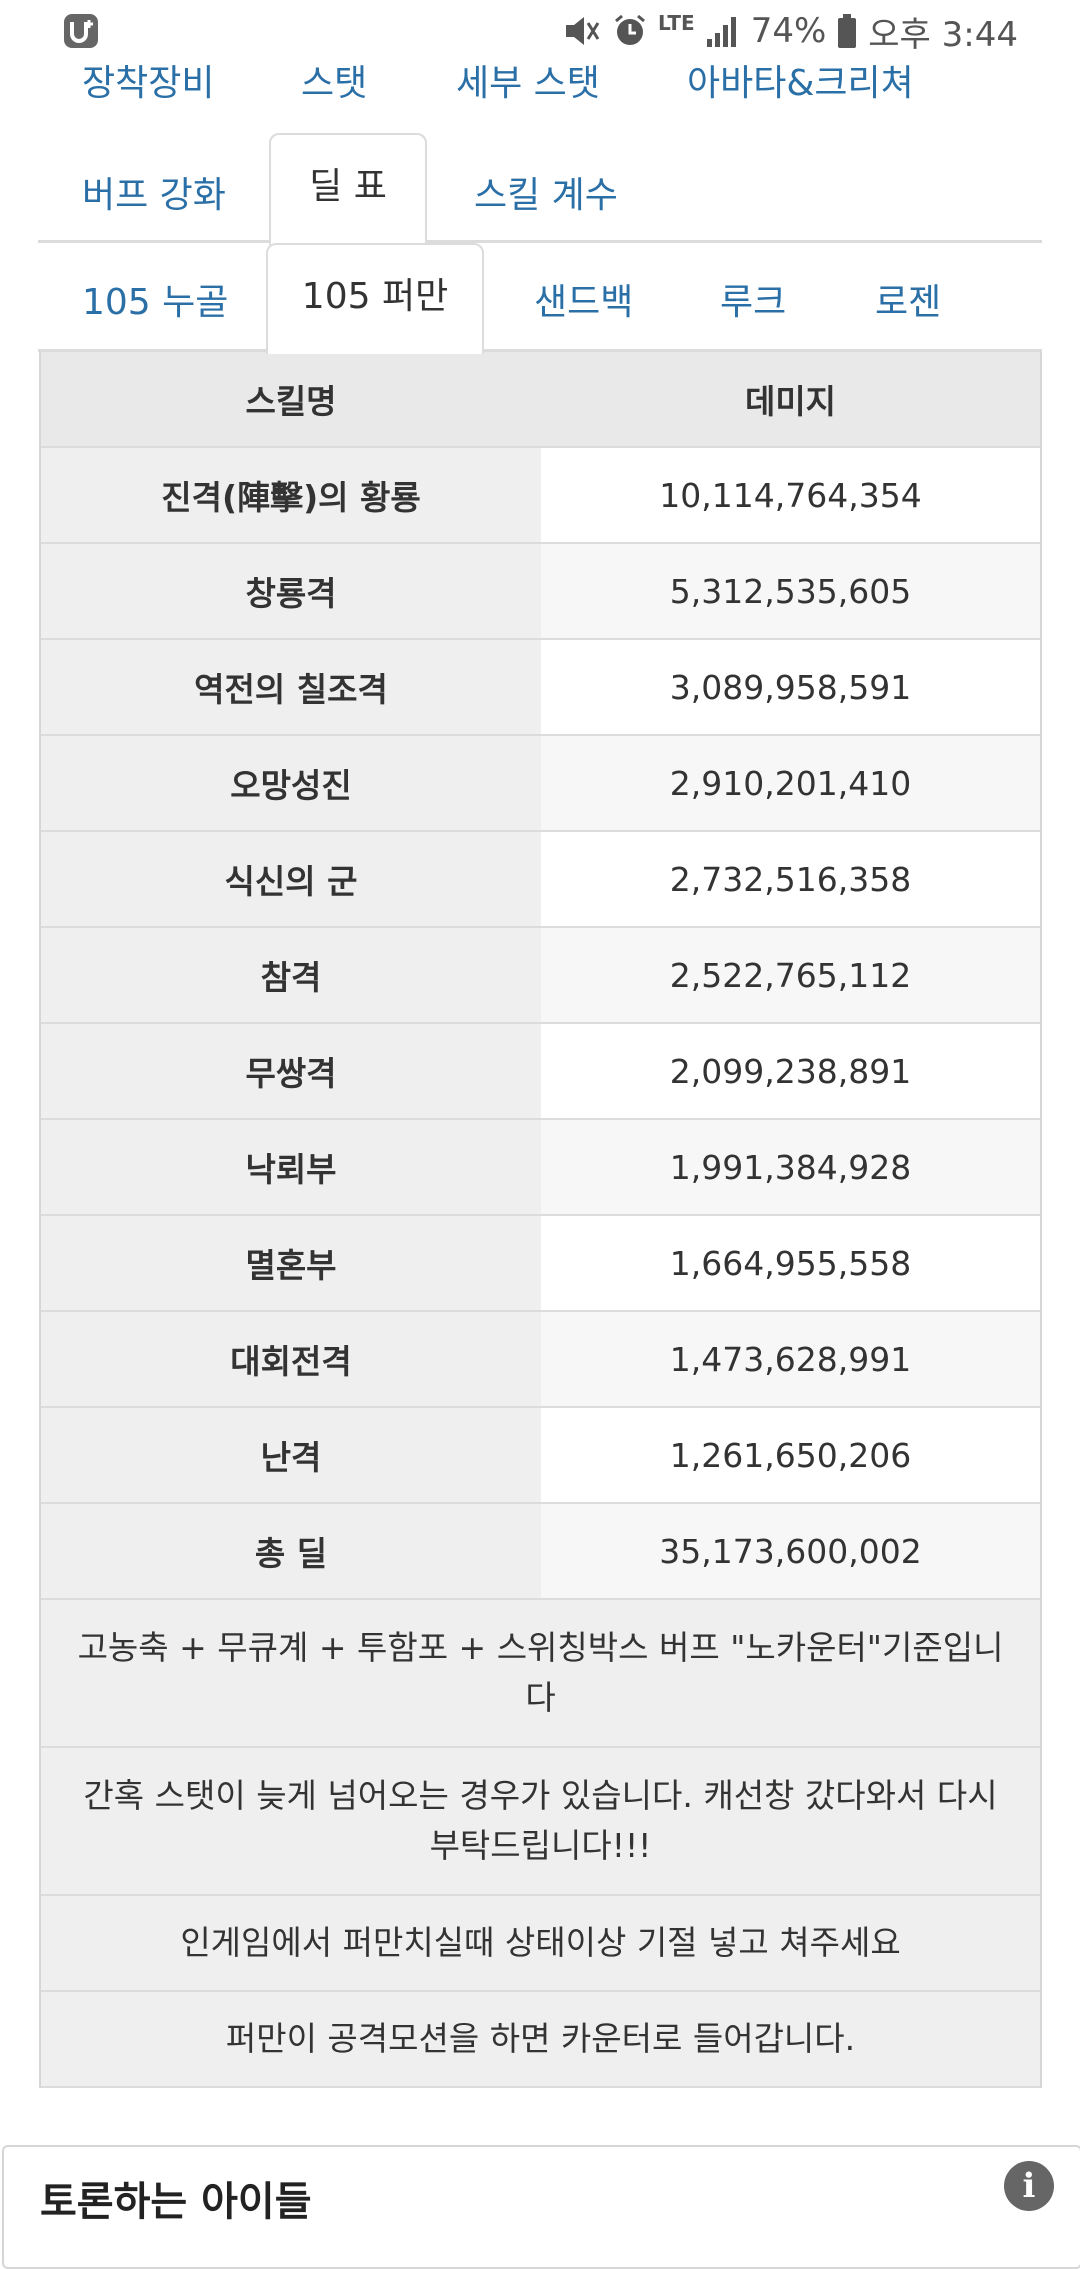  I want to click on discussion-card: 토론하는 아이들 i, so click(541, 2207).